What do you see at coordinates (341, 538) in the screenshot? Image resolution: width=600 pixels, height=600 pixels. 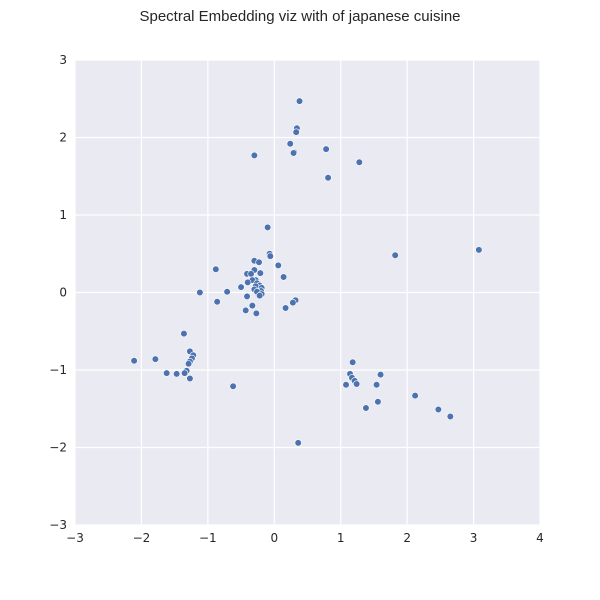 I see `x-tick-label: 1` at bounding box center [341, 538].